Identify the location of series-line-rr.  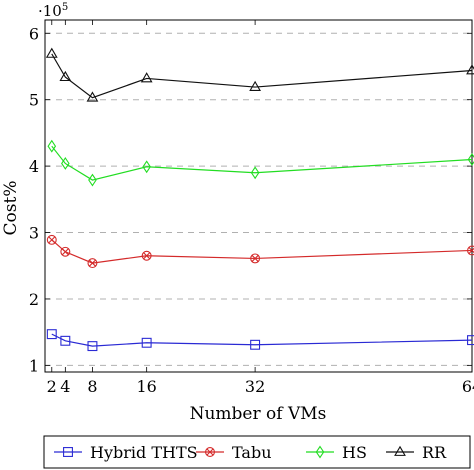
(262, 76).